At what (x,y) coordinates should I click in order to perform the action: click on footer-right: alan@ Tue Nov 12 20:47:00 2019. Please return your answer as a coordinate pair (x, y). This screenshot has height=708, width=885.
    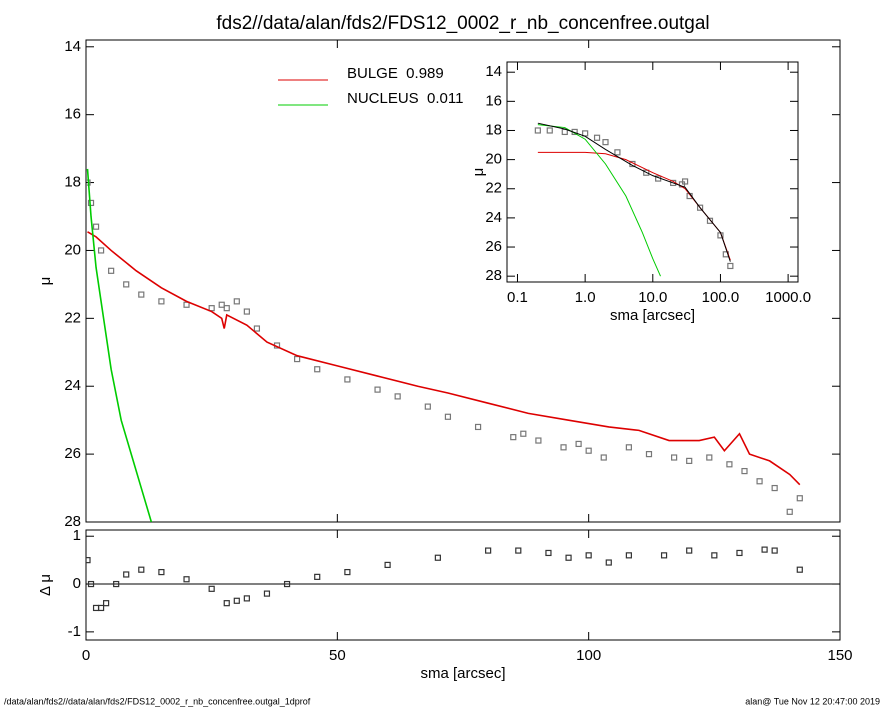
    Looking at the image, I should click on (812, 701).